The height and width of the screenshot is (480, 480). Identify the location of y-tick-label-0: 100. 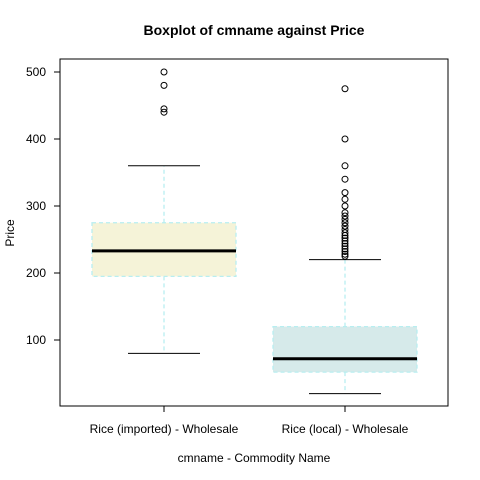
(36, 340).